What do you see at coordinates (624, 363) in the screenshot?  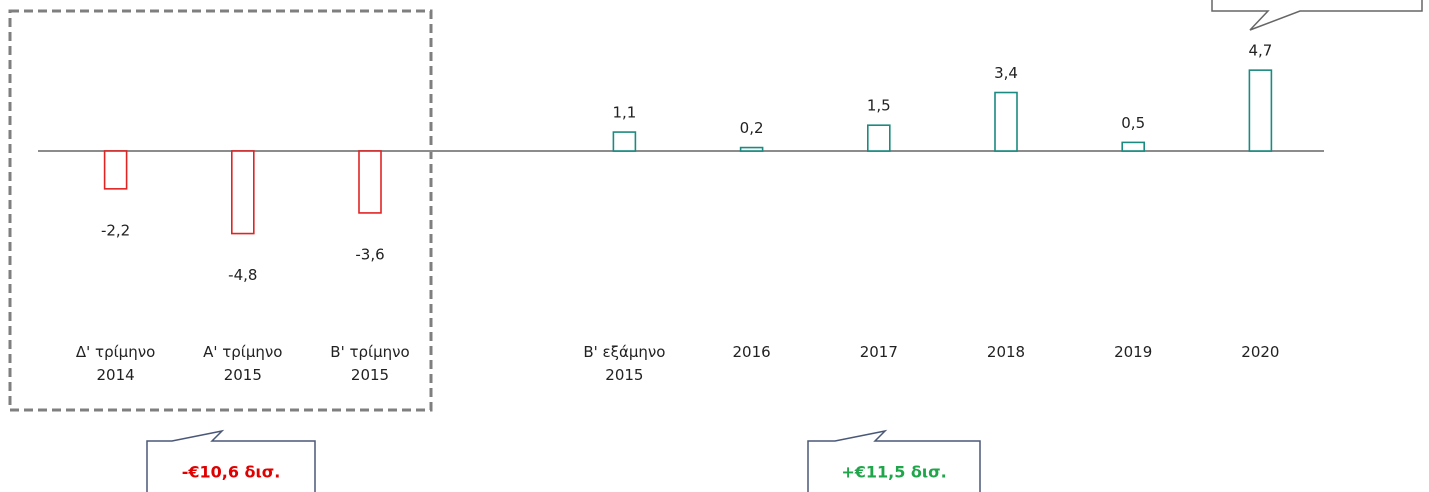 I see `x-tick-label: Β' εξάμηνο 2015` at bounding box center [624, 363].